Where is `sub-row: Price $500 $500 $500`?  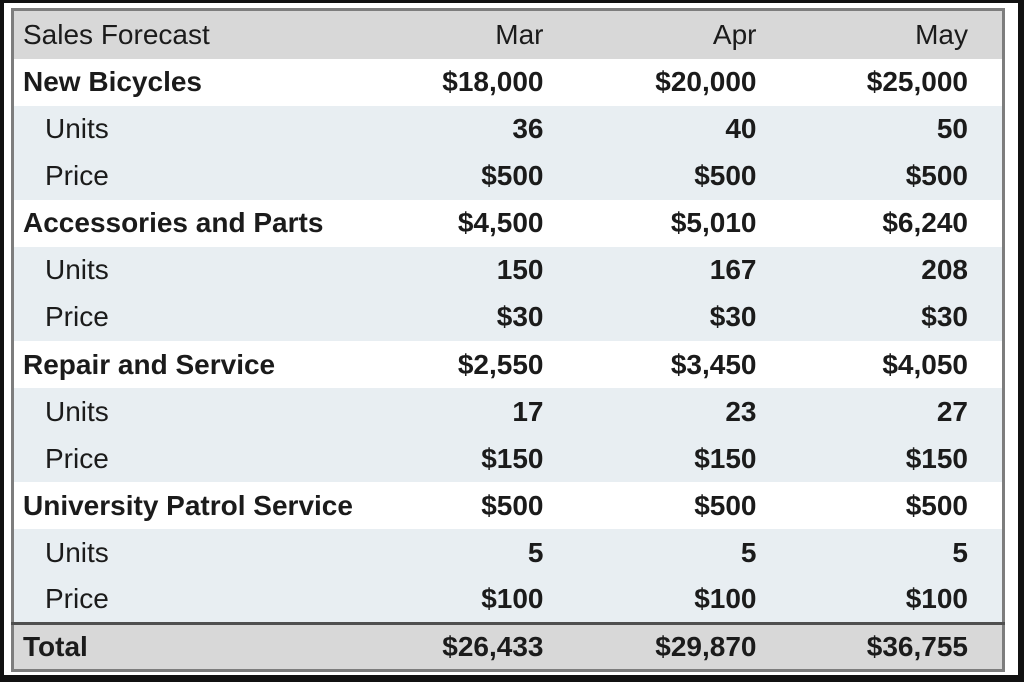
sub-row: Price $500 $500 $500 is located at coordinates (508, 176).